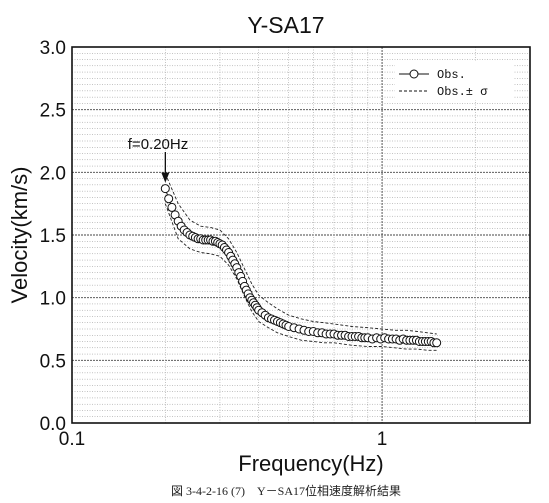  Describe the element at coordinates (158, 159) in the screenshot. I see `annotation-f020: f=0.20Hz` at that location.